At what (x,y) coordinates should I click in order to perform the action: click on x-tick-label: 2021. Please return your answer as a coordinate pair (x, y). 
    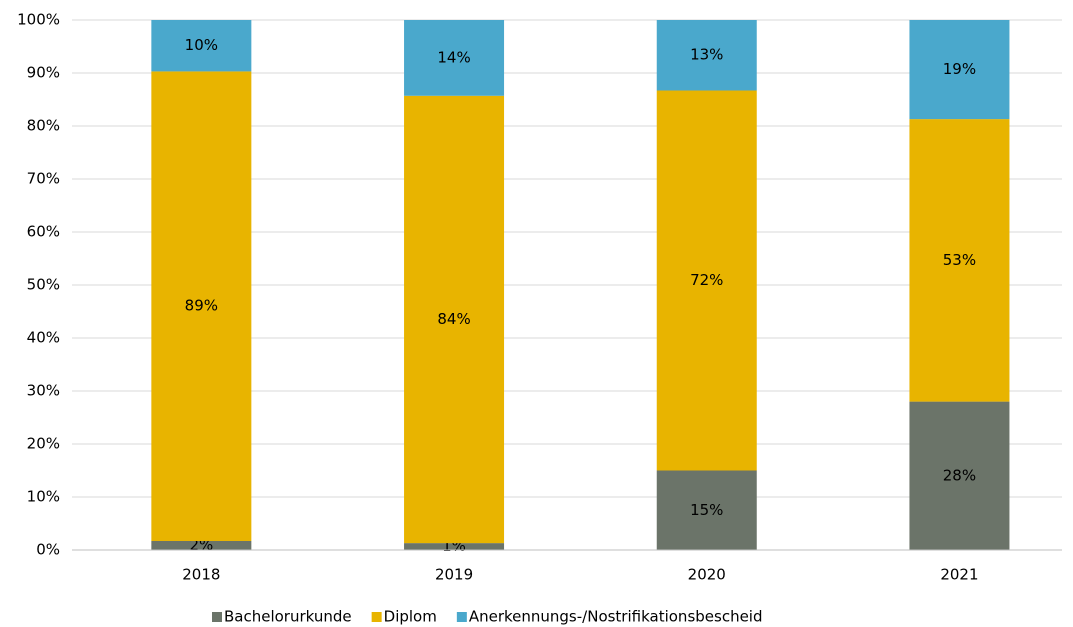
    Looking at the image, I should click on (959, 575).